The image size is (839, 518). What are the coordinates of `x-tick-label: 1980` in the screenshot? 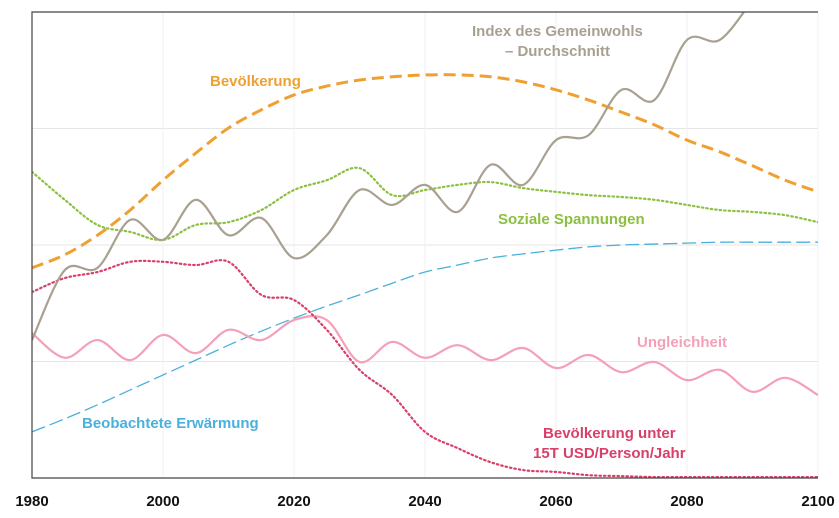 It's located at (31, 501).